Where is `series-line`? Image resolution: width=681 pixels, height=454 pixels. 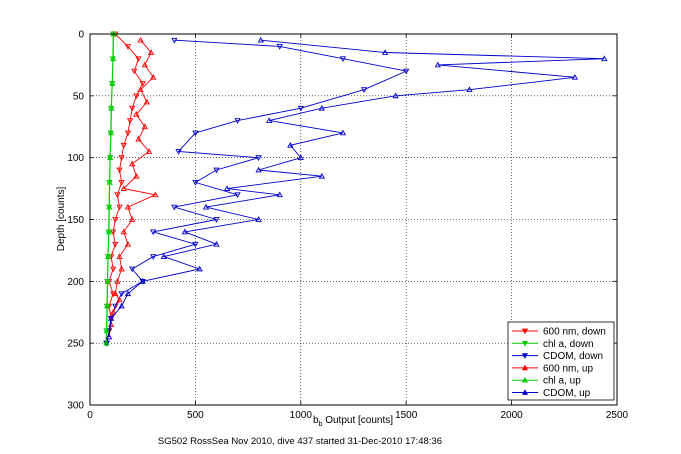
series-line is located at coordinates (110, 188).